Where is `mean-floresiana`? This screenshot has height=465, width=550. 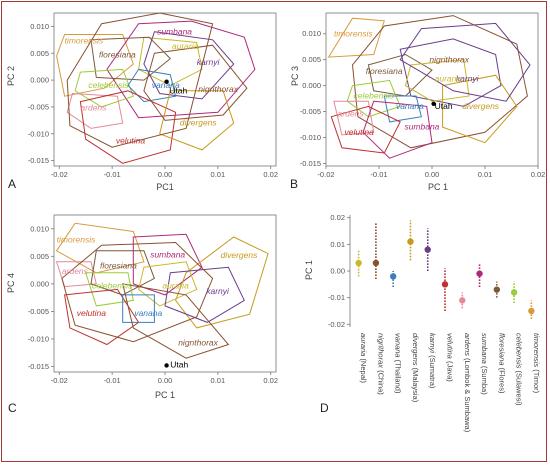
mean-floresiana is located at coordinates (497, 289).